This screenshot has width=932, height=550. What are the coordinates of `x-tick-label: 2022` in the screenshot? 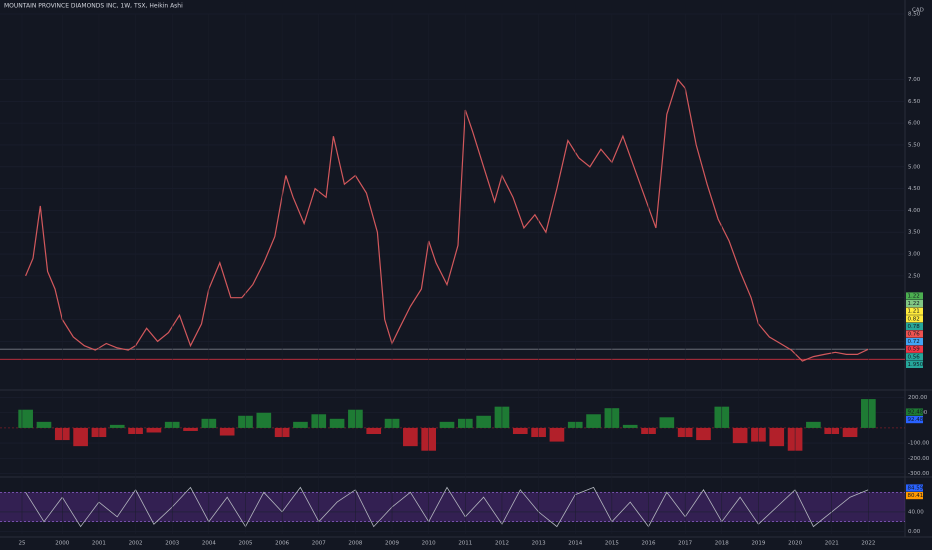 It's located at (868, 544).